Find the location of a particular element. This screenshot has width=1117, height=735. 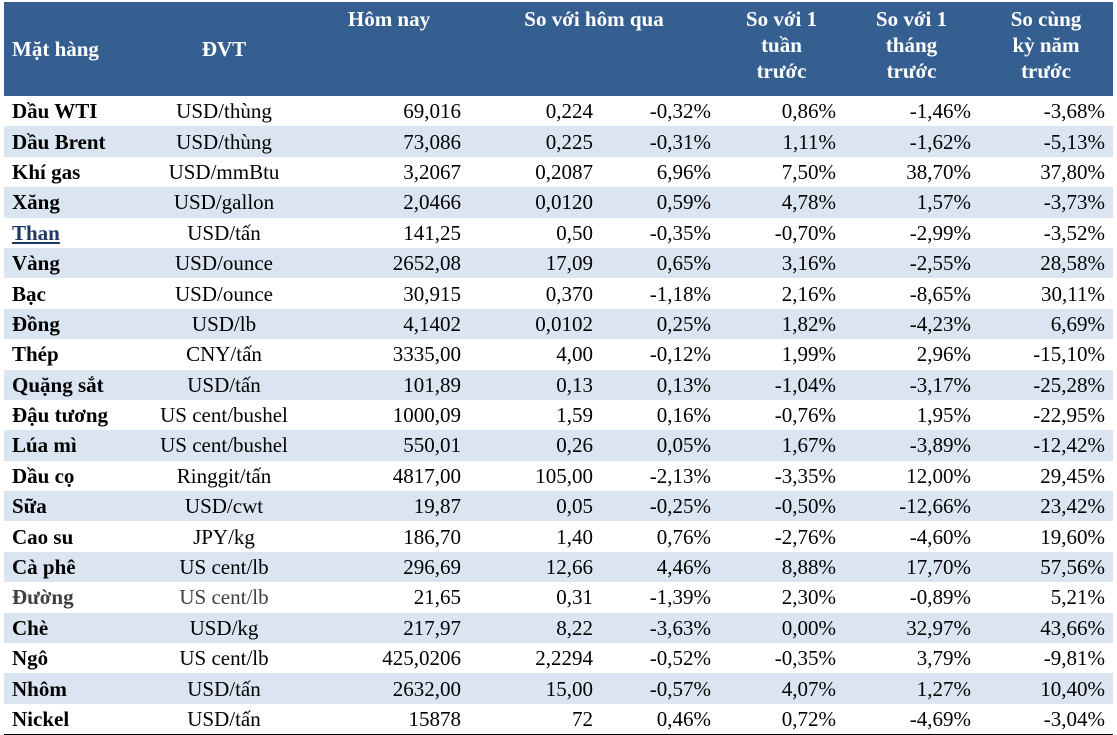

cell-vs-year-text: -9,81% is located at coordinates (1074, 658).